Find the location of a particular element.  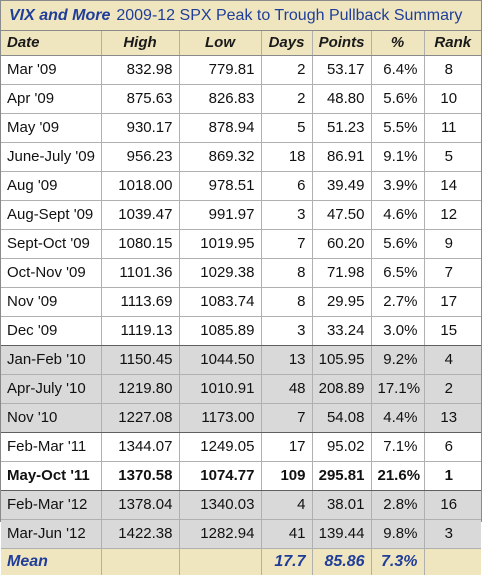

points-cell: 47.50 is located at coordinates (341, 215).